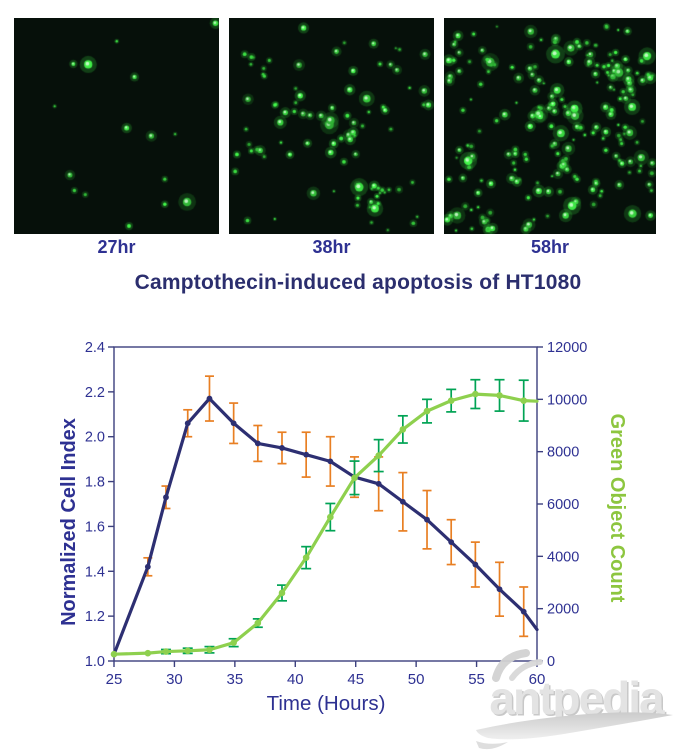 The width and height of the screenshot is (675, 756). What do you see at coordinates (95, 662) in the screenshot?
I see `svg-text: 1.0` at bounding box center [95, 662].